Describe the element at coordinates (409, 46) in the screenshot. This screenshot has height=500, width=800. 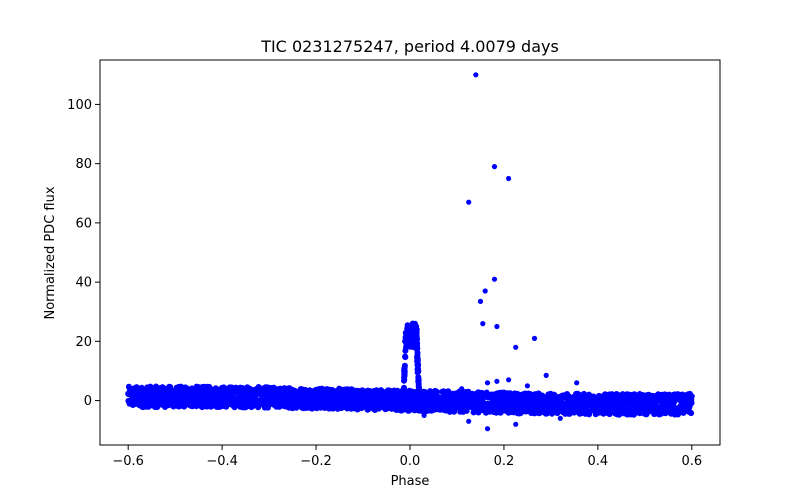
I see `chart-title: TIC 0231275247, period 4.0079 days` at that location.